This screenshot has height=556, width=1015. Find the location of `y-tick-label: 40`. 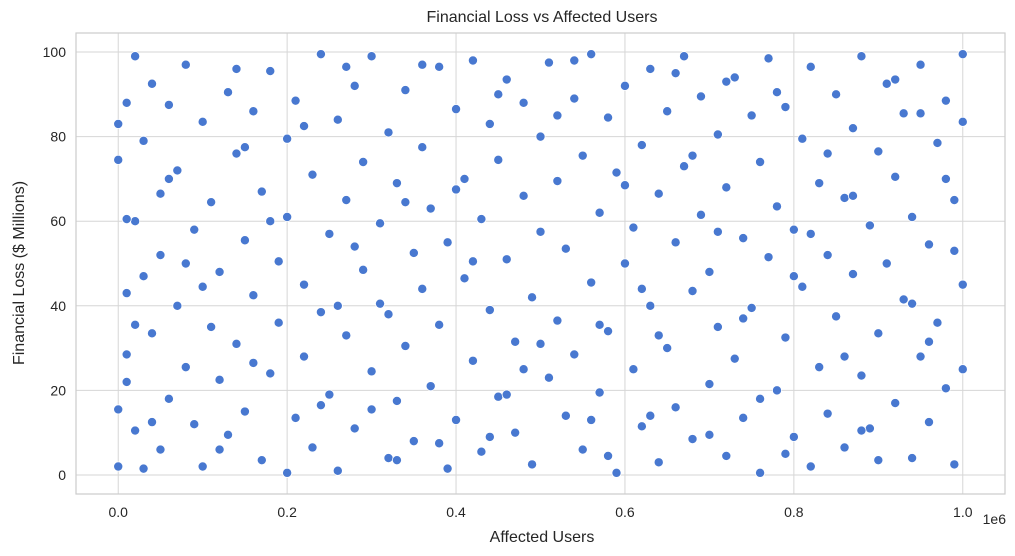

y-tick-label: 40 is located at coordinates (58, 306).